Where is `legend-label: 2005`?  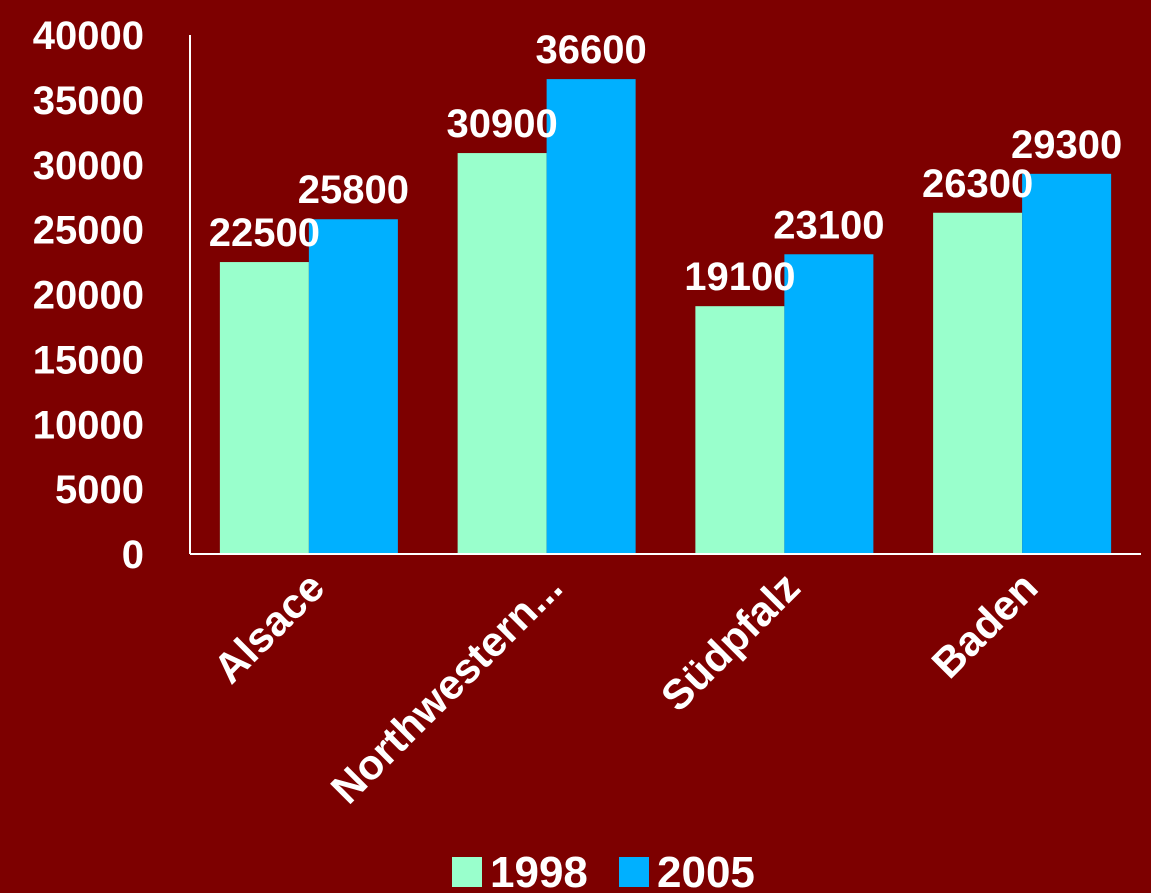 legend-label: 2005 is located at coordinates (706, 870).